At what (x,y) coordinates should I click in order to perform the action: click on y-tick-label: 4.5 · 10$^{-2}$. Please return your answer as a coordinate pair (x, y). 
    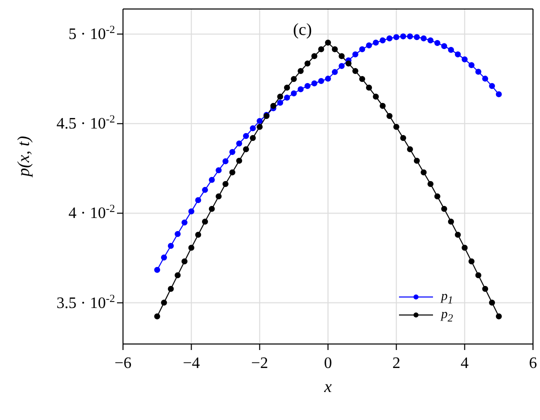
    Looking at the image, I should click on (85, 123).